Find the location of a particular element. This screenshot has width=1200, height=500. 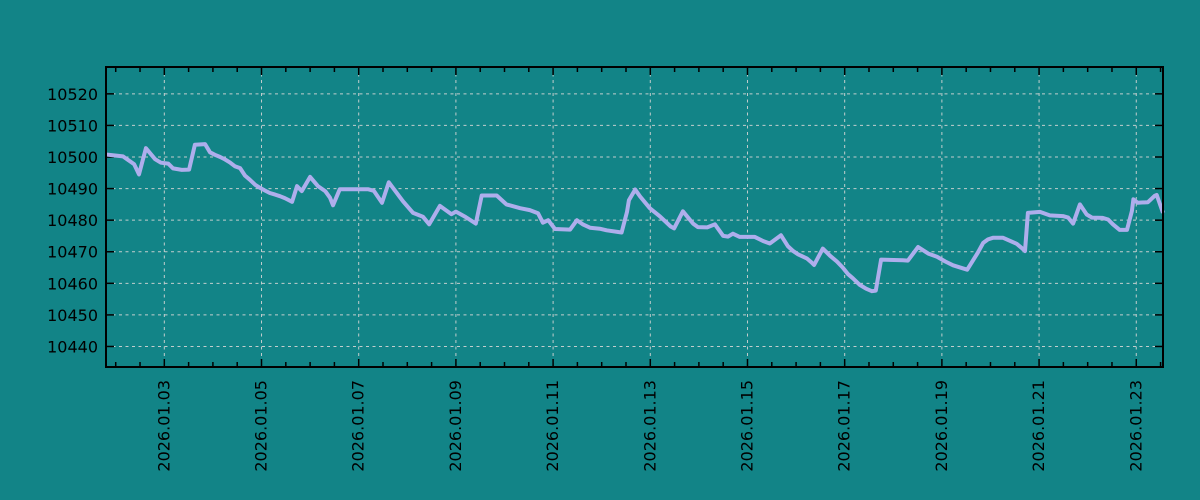

x-tick-label: 2026.01.15 is located at coordinates (746, 426).